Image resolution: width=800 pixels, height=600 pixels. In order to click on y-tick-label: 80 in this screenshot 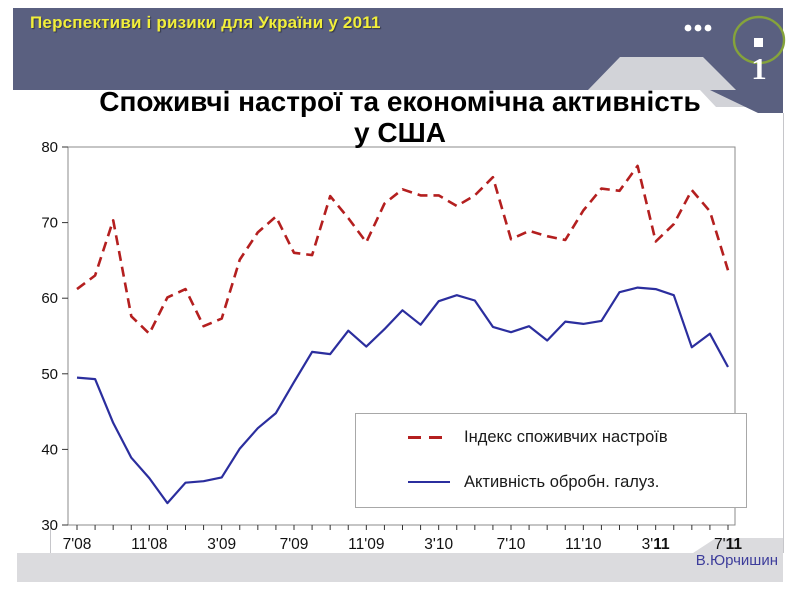, I will do `click(49, 147)`.